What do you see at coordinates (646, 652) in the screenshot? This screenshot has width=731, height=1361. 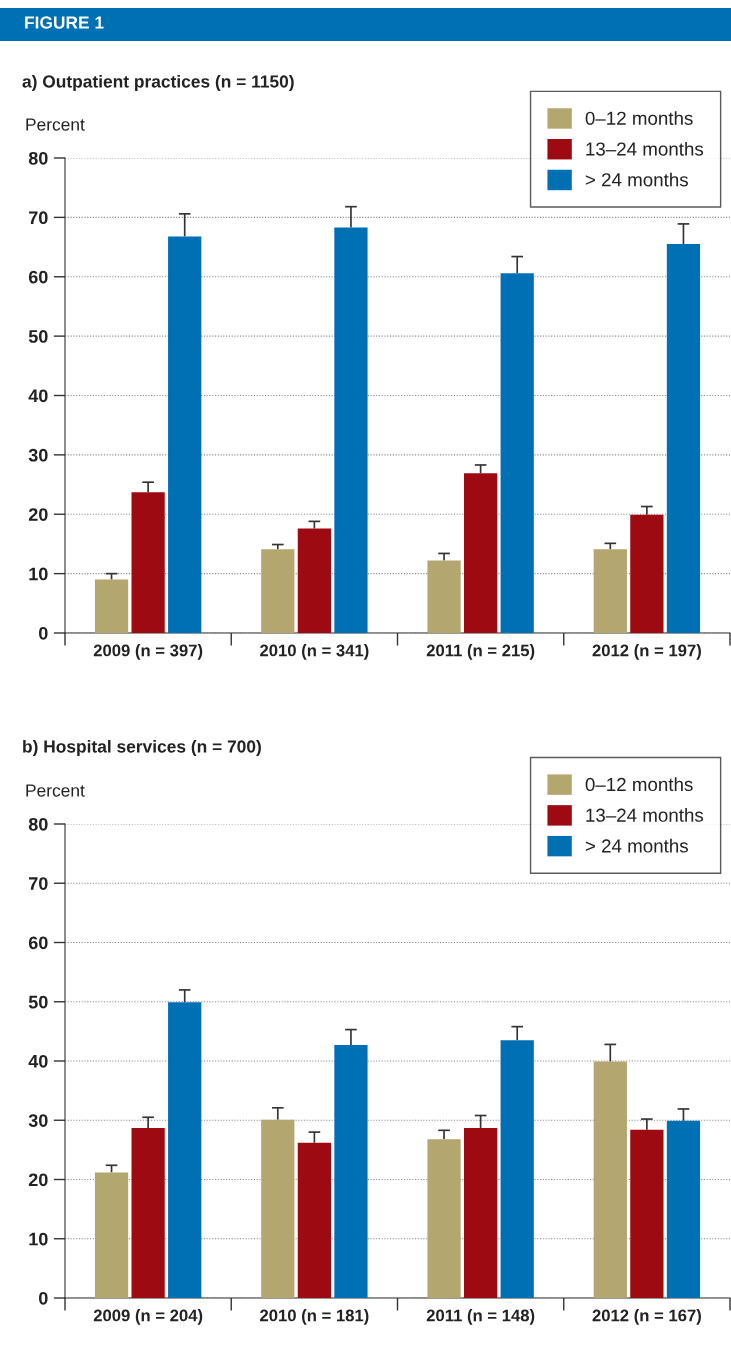 I see `x-tick-label: 2012 (n = 197)` at bounding box center [646, 652].